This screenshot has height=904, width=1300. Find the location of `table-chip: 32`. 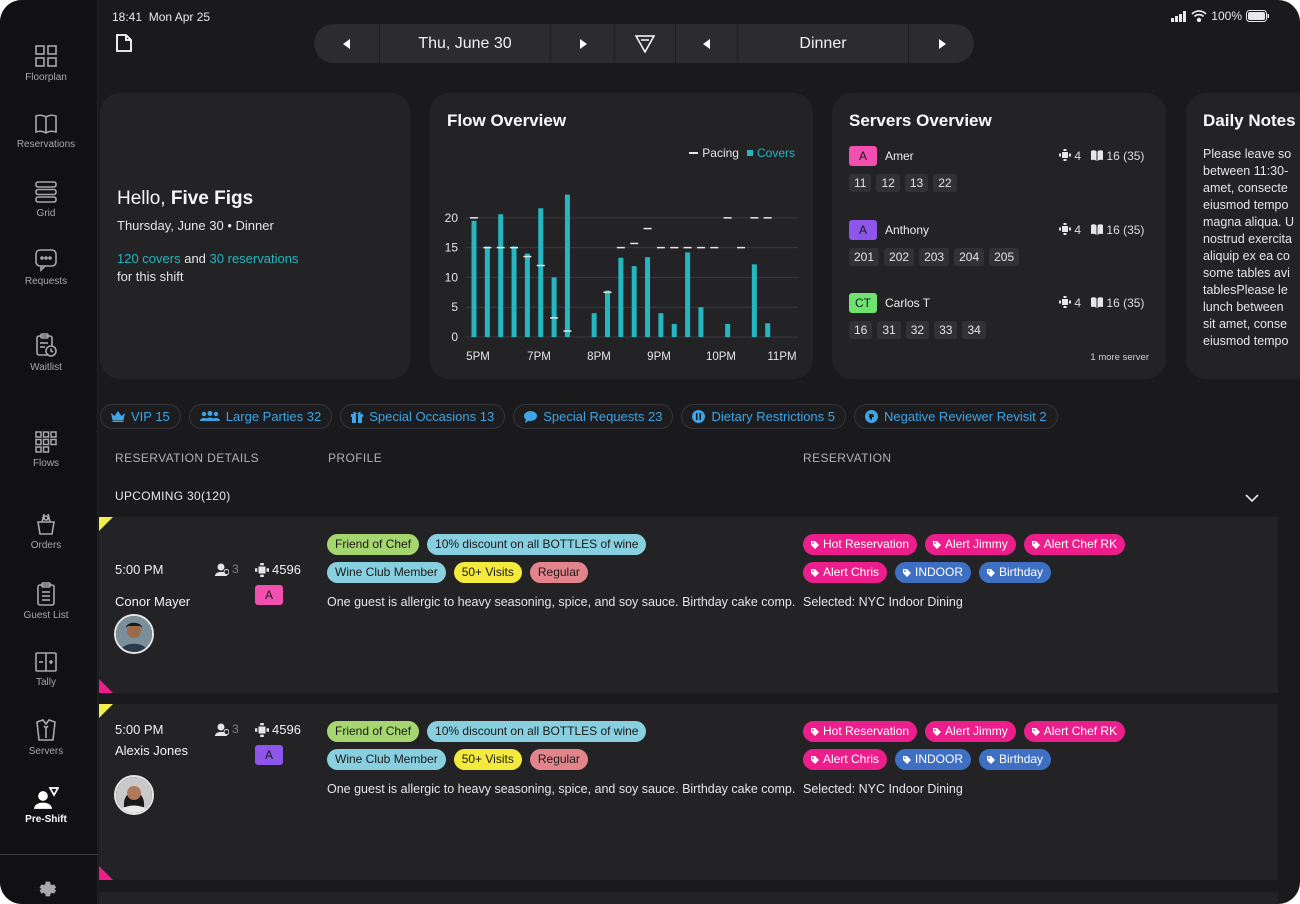

table-chip: 32 is located at coordinates (917, 330).